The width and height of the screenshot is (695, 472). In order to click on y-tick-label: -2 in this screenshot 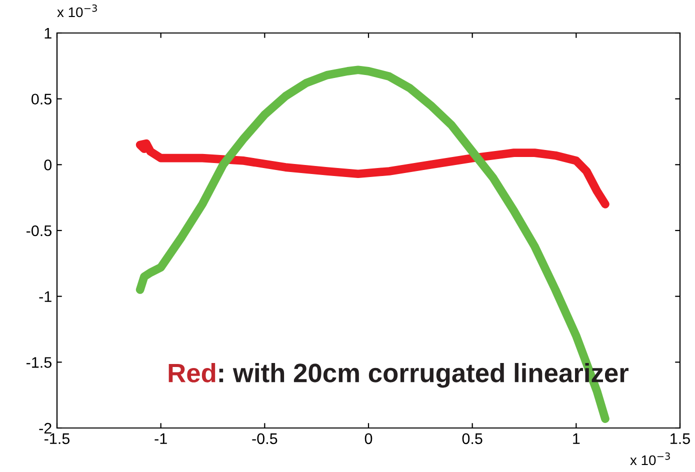, I will do `click(45, 428)`.